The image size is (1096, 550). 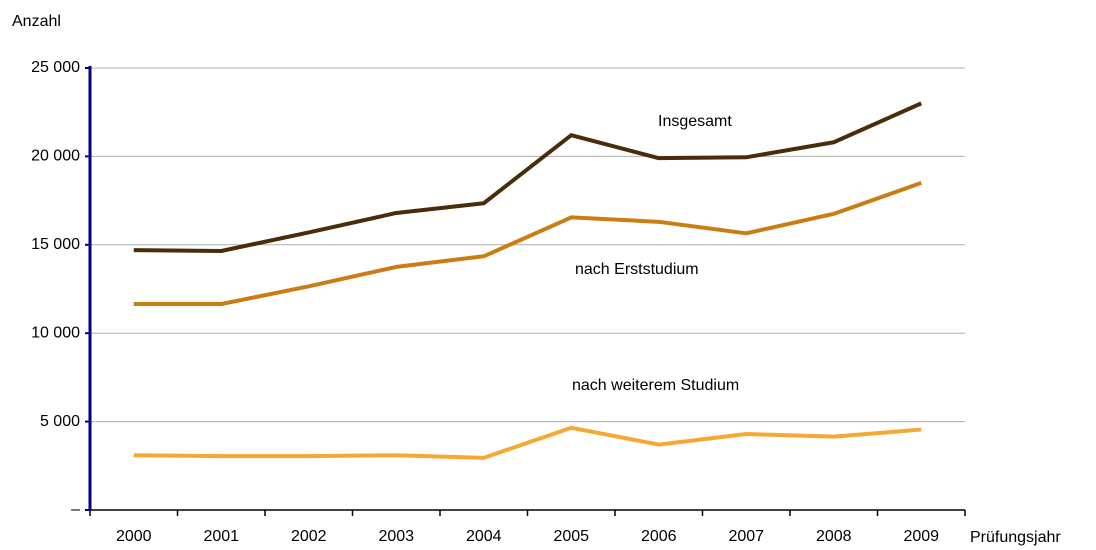 I want to click on series-label: Insgesamt, so click(x=695, y=121).